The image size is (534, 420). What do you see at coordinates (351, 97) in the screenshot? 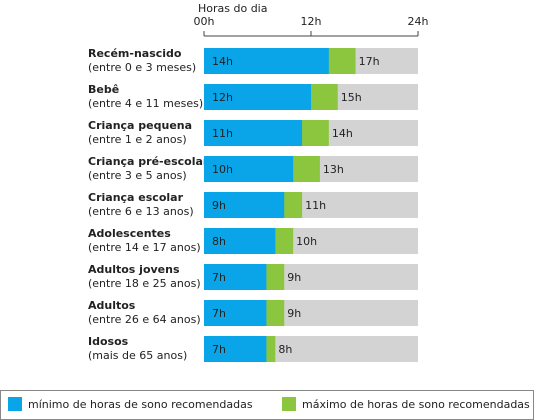
I see `value-label: 15h` at bounding box center [351, 97].